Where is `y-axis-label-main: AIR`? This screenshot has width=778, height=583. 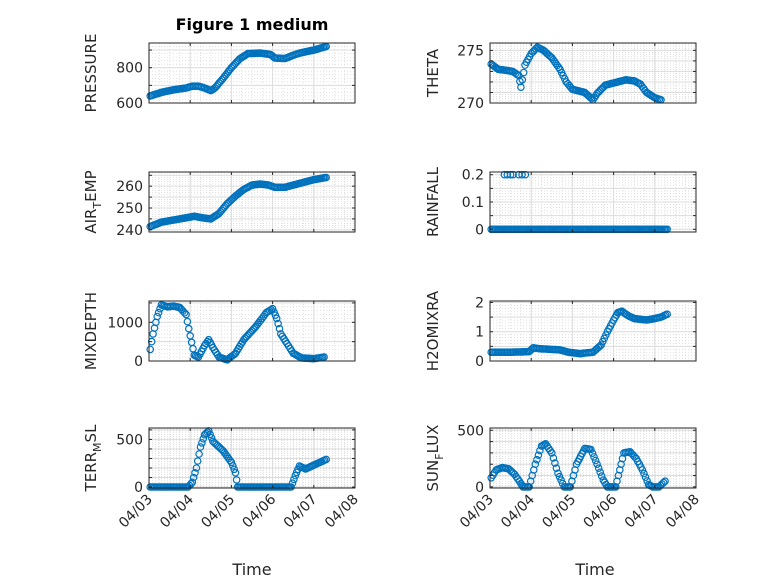
y-axis-label-main: AIR is located at coordinates (91, 221).